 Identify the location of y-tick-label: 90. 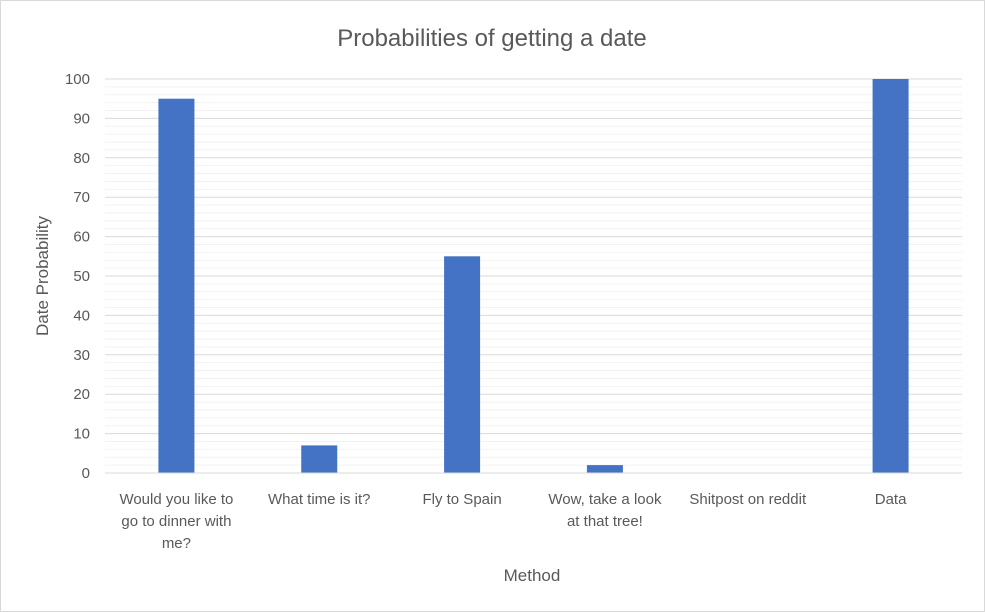
(81, 118).